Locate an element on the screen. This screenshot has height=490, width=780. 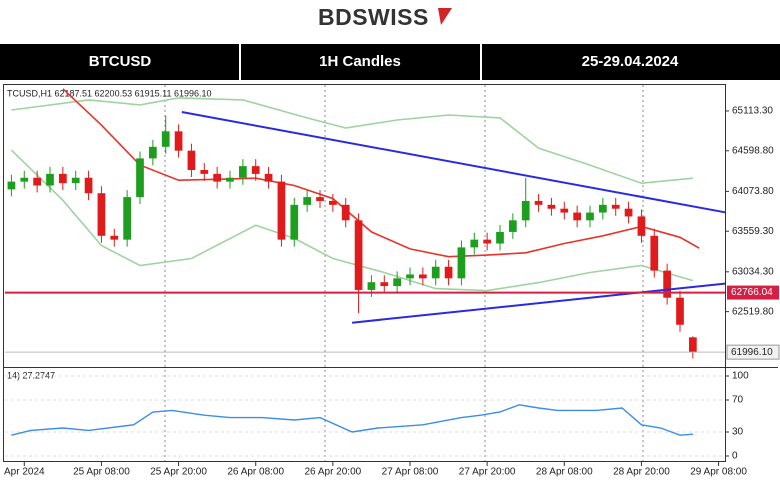
x-tick-label: 28 Apr 20:00 is located at coordinates (641, 472).